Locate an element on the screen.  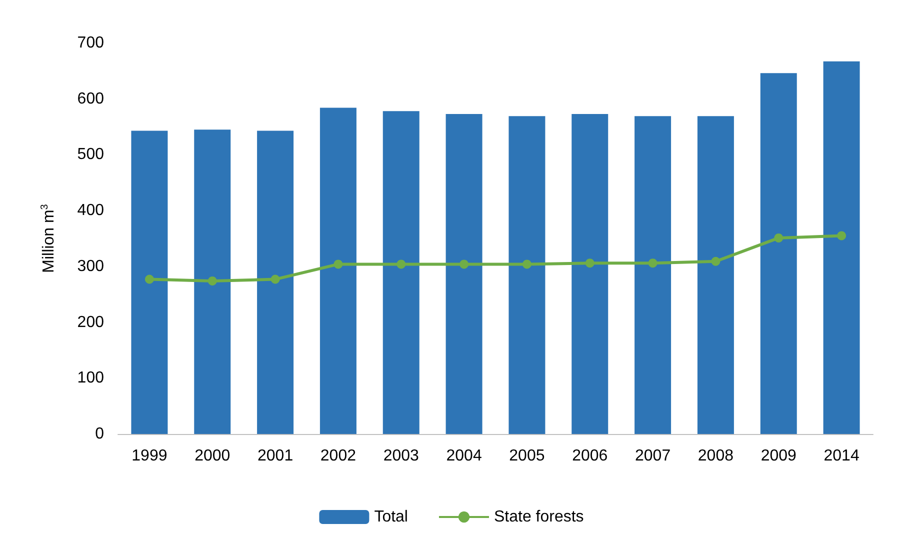
y-tick-label: 0 is located at coordinates (99, 434).